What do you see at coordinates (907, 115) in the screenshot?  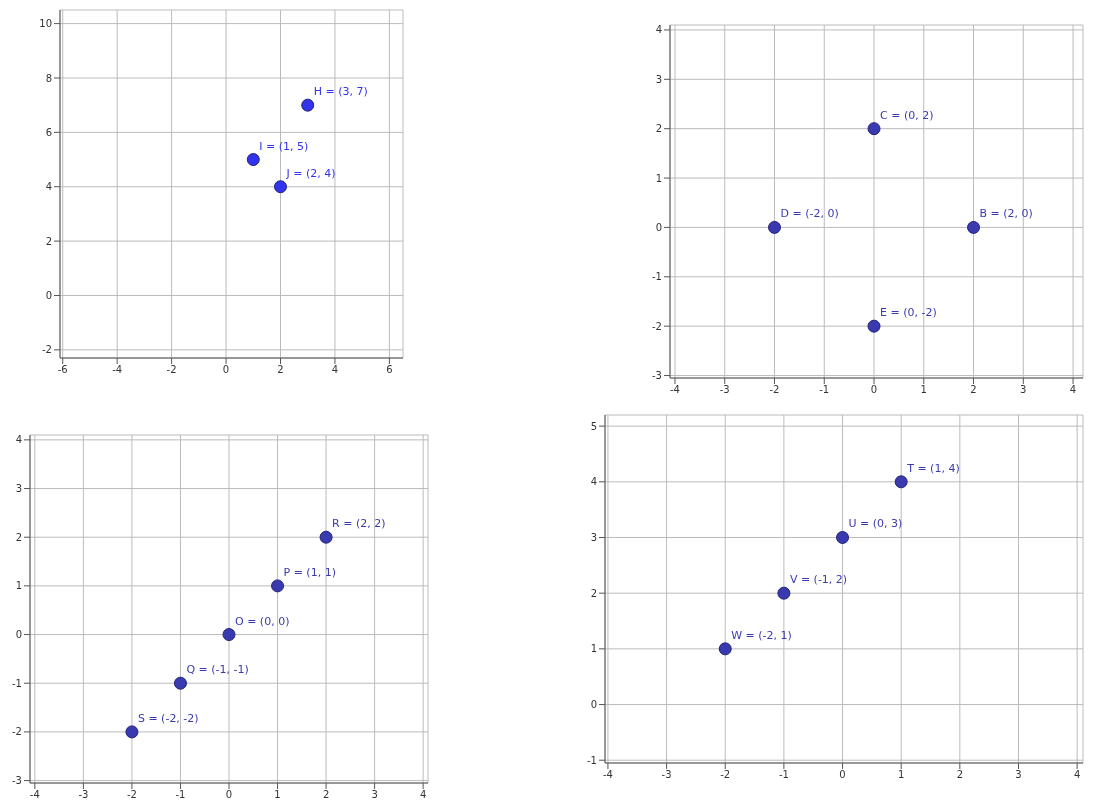 I see `annotation: C = (0, 2)` at bounding box center [907, 115].